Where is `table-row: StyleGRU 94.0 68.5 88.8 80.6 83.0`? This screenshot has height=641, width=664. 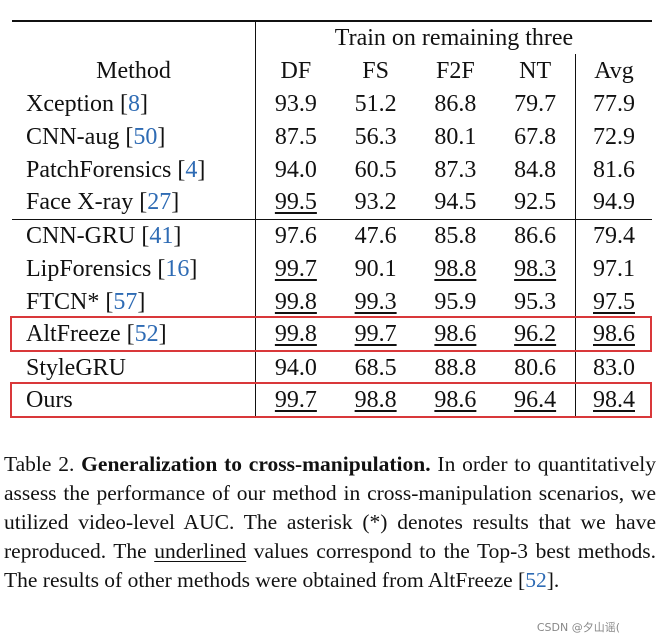
table-row: StyleGRU 94.0 68.5 88.8 80.6 83.0 is located at coordinates (332, 367).